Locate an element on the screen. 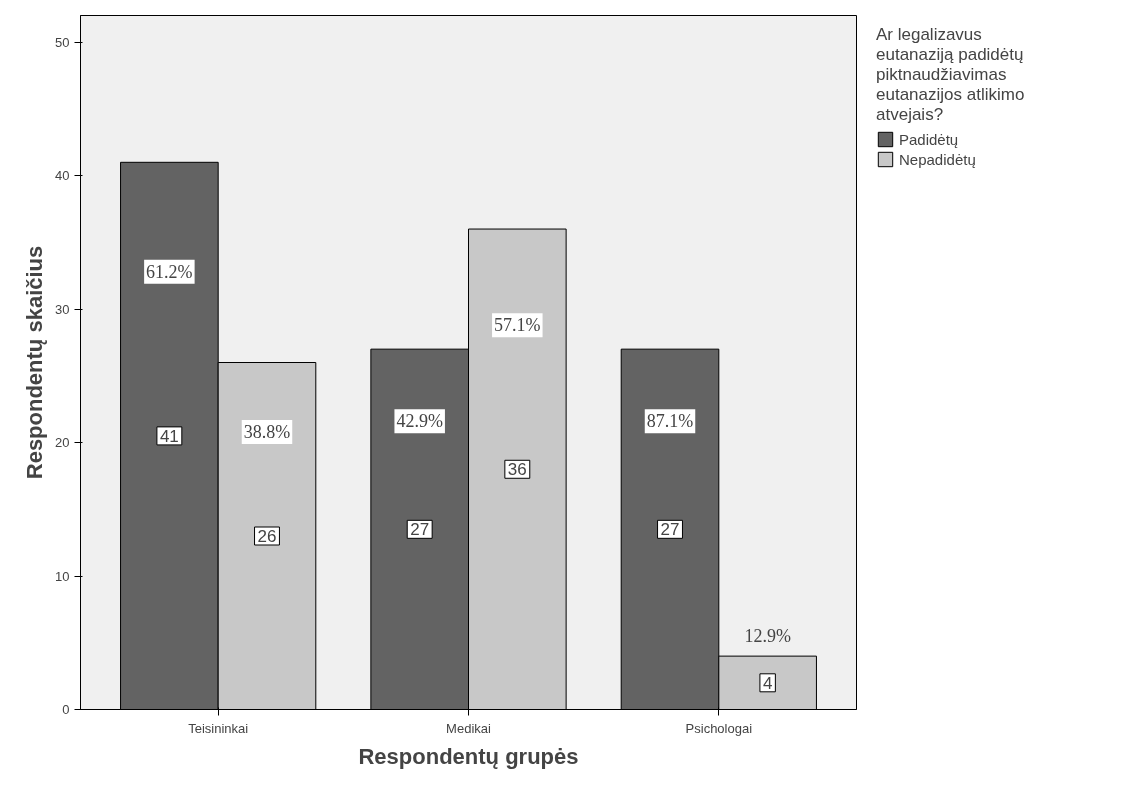  annotation: 61.2% is located at coordinates (169, 271).